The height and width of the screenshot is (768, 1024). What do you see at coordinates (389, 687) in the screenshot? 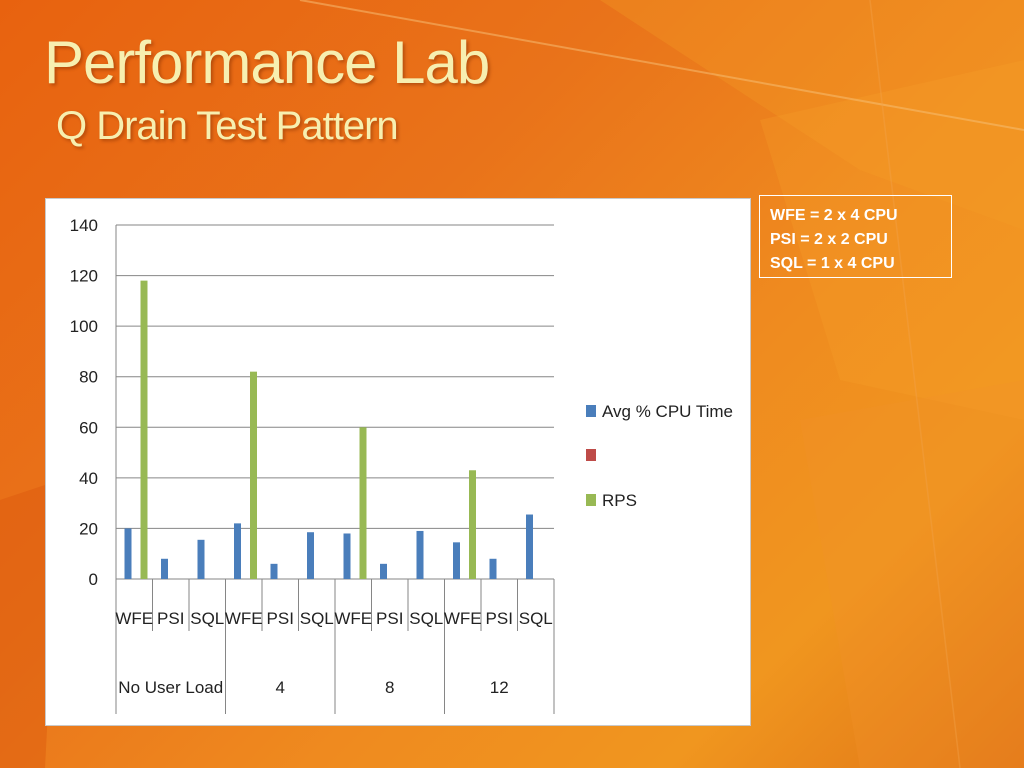
I see `x-group-label: 8` at bounding box center [389, 687].